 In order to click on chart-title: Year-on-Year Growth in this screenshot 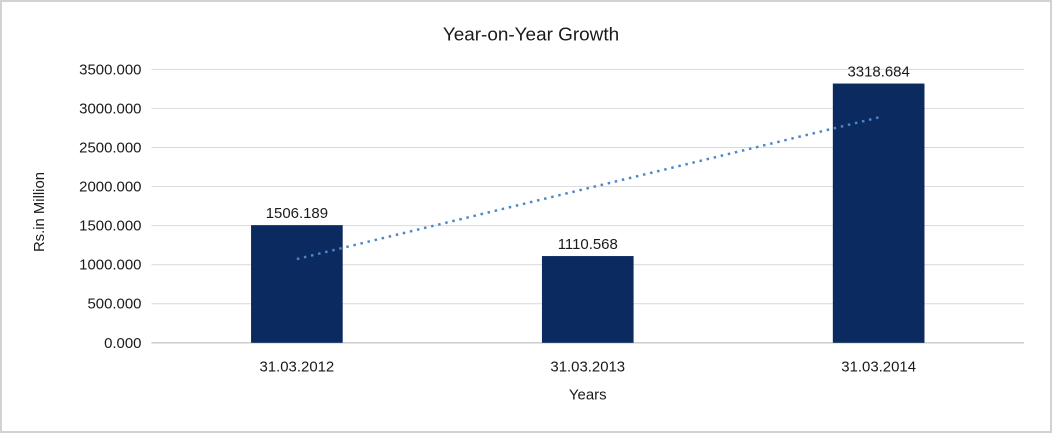, I will do `click(531, 34)`.